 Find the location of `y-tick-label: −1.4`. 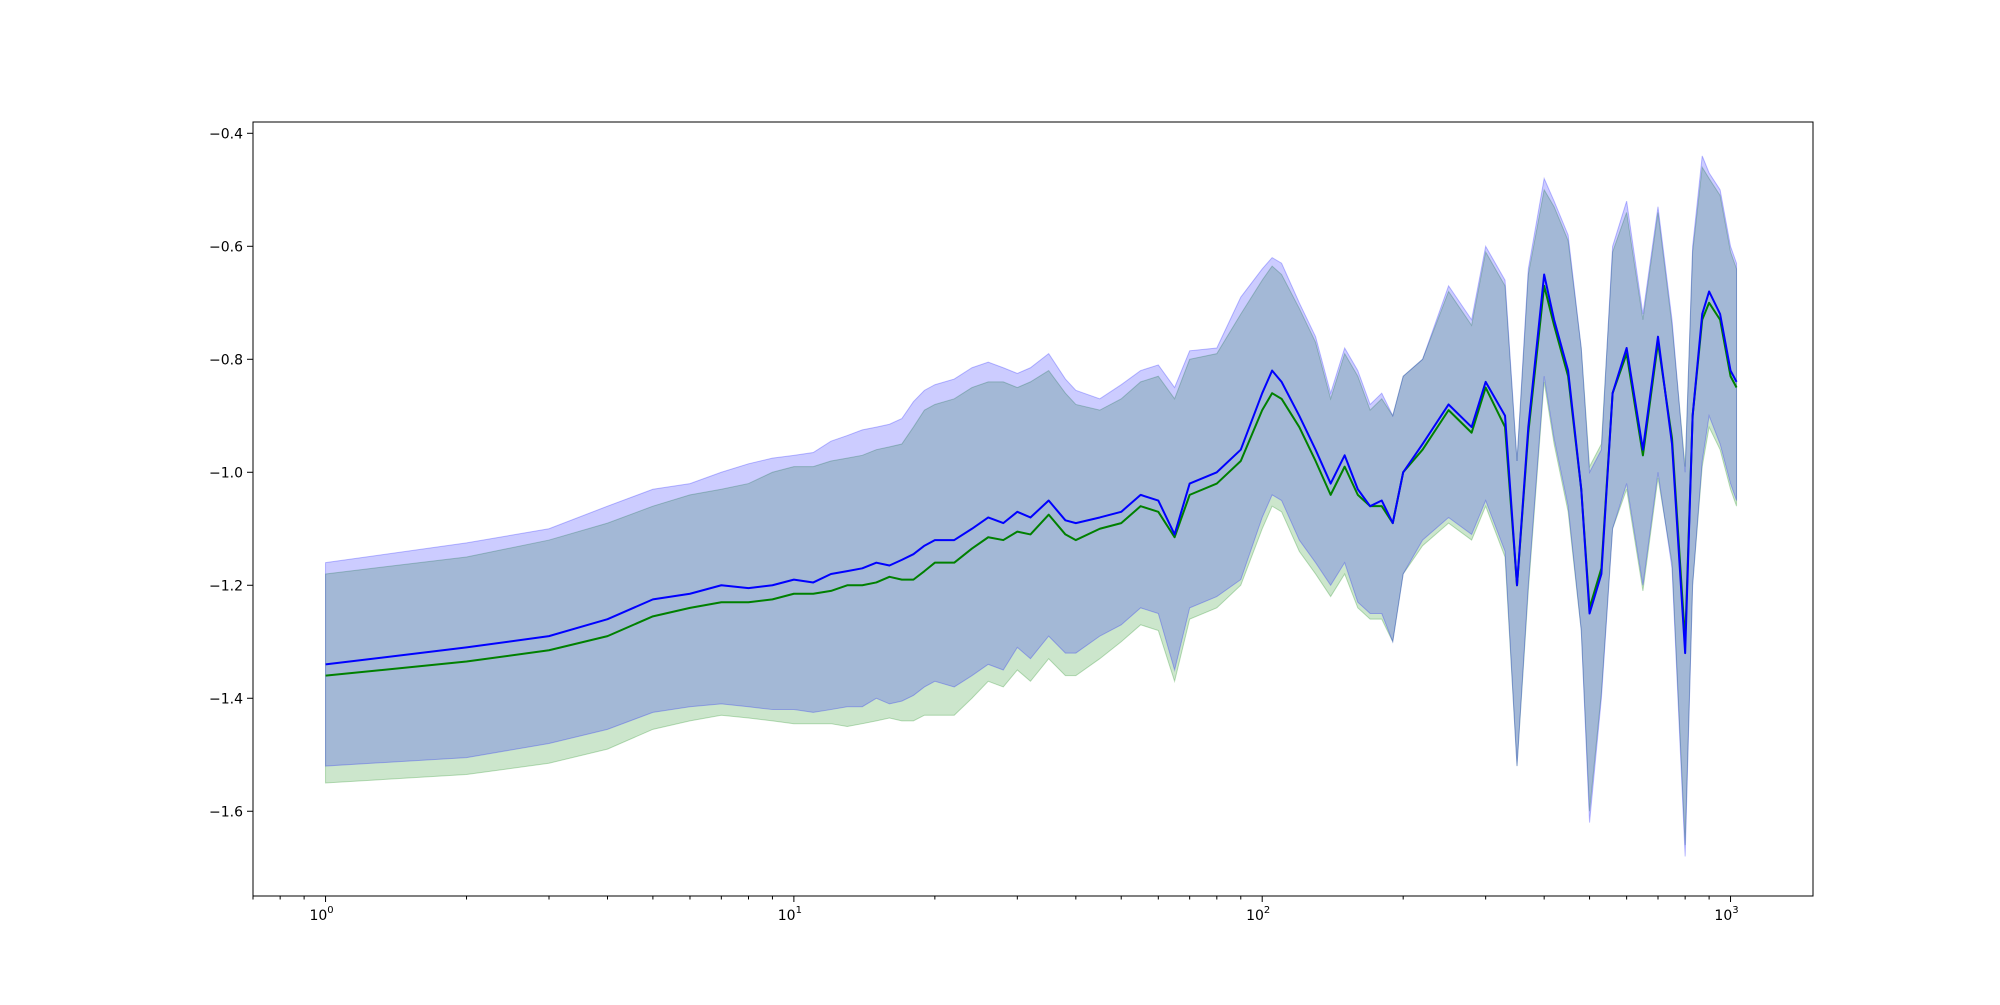

y-tick-label: −1.4 is located at coordinates (226, 699).